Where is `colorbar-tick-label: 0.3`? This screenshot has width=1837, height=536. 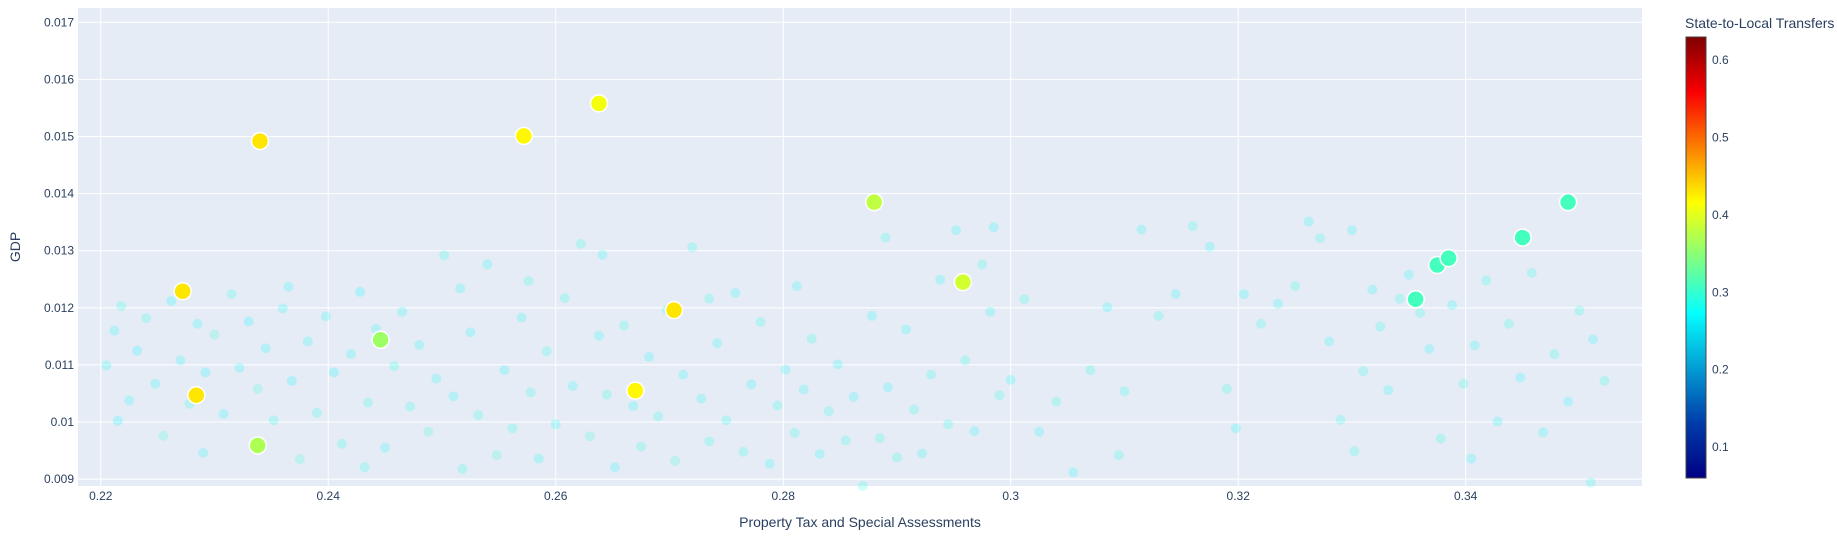 colorbar-tick-label: 0.3 is located at coordinates (1720, 292).